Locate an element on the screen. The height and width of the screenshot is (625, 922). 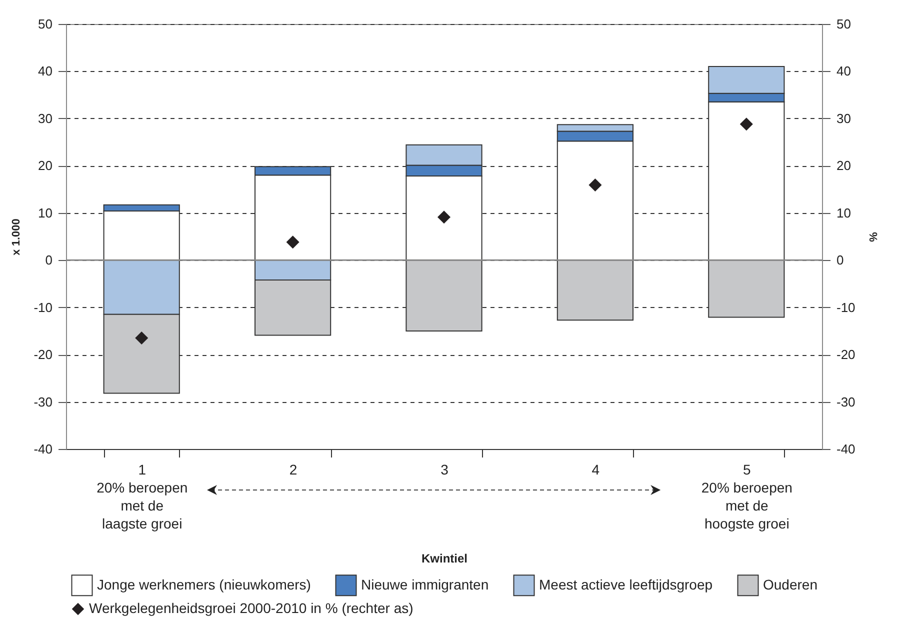
y-tick-label: -40 is located at coordinates (43, 449).